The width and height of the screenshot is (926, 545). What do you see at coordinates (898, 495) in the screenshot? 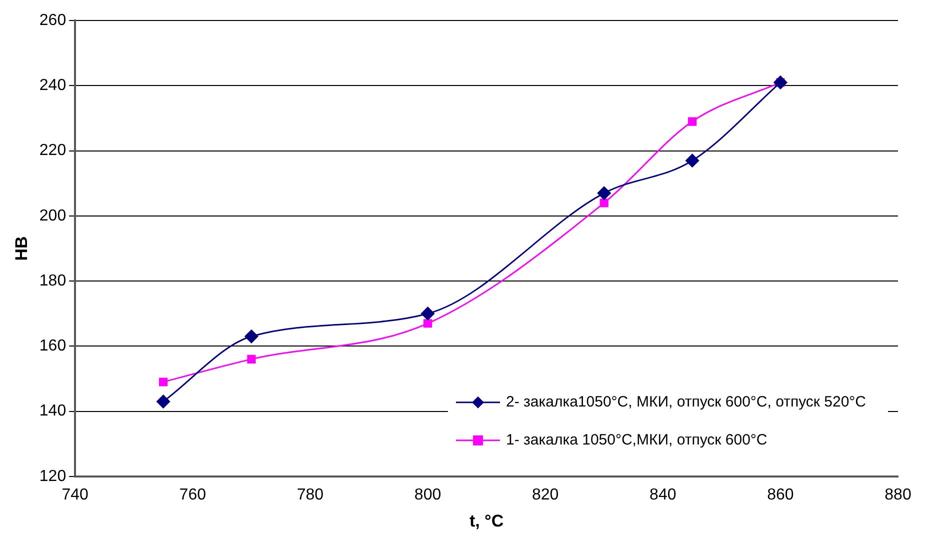
I see `x-tick-label: 880` at bounding box center [898, 495].